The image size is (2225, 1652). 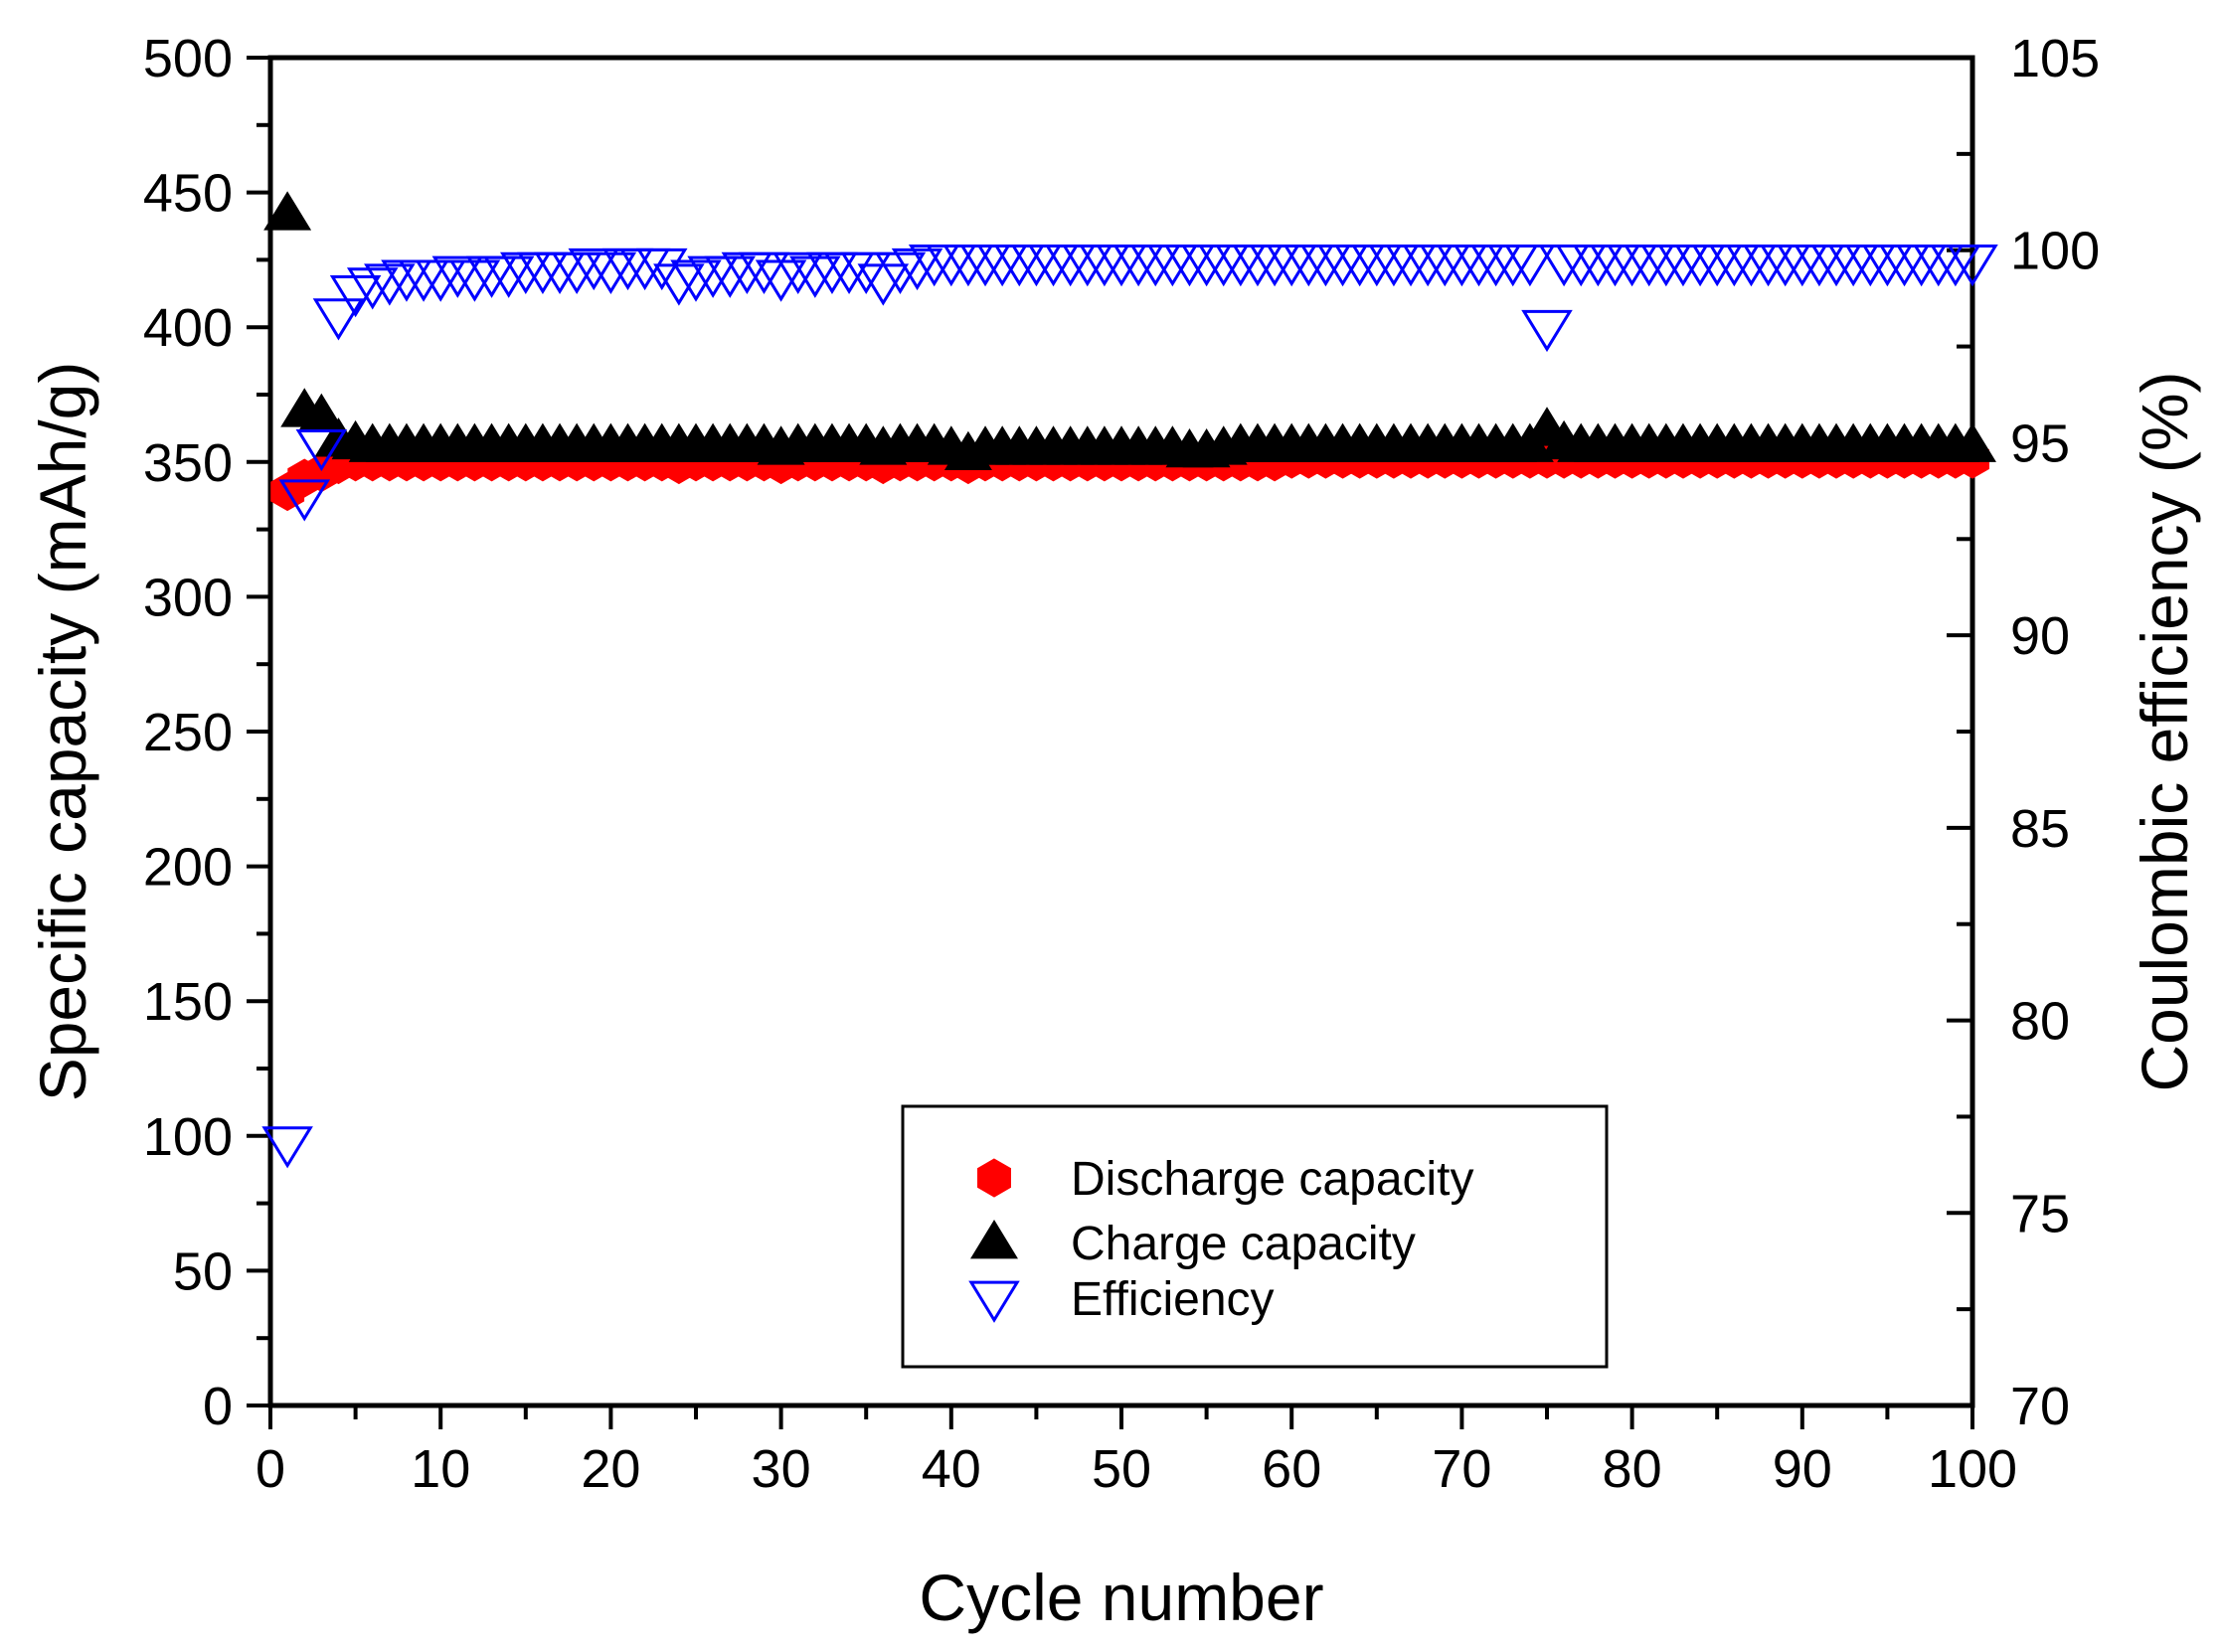 I want to click on legend-box, so click(x=1255, y=1236).